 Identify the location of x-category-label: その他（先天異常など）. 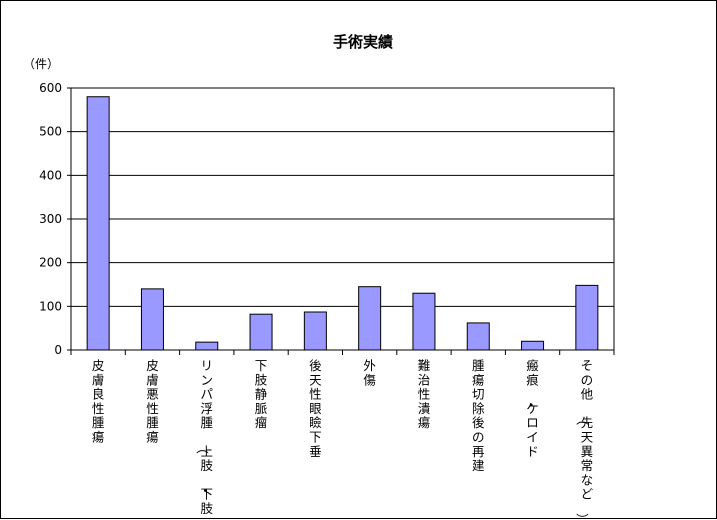
(584, 439).